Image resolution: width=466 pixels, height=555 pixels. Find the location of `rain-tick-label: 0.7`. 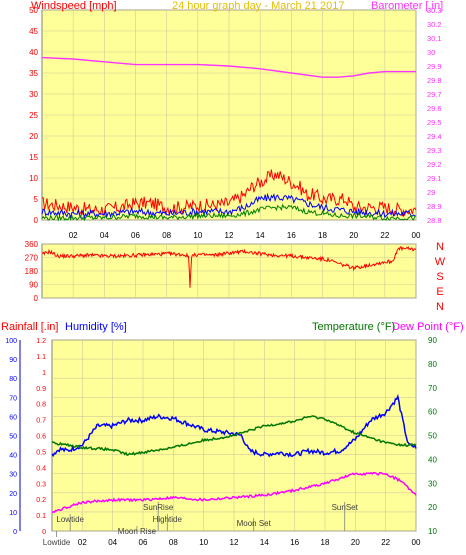

rain-tick-label: 0.7 is located at coordinates (41, 421).